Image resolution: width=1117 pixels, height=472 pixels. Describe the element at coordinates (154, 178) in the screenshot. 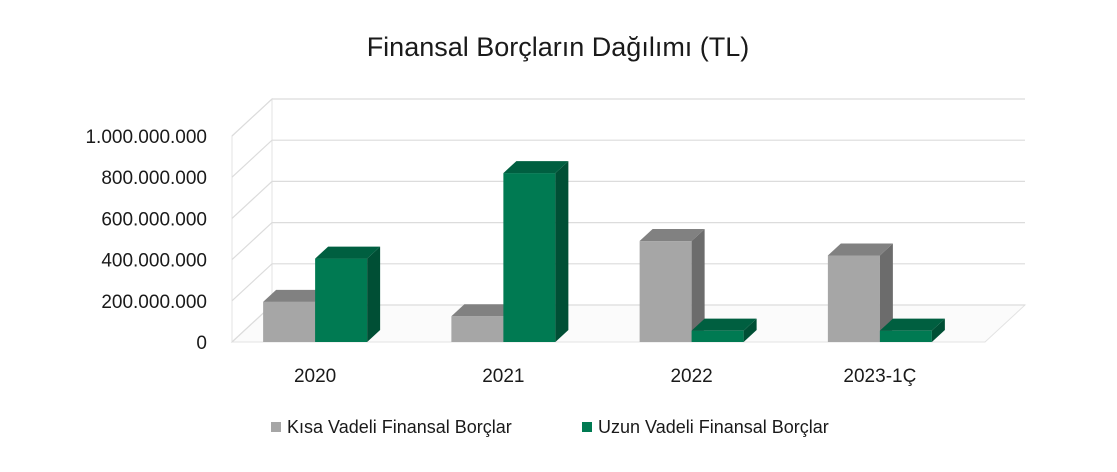

I see `y-tick-label: 800.000.000` at that location.